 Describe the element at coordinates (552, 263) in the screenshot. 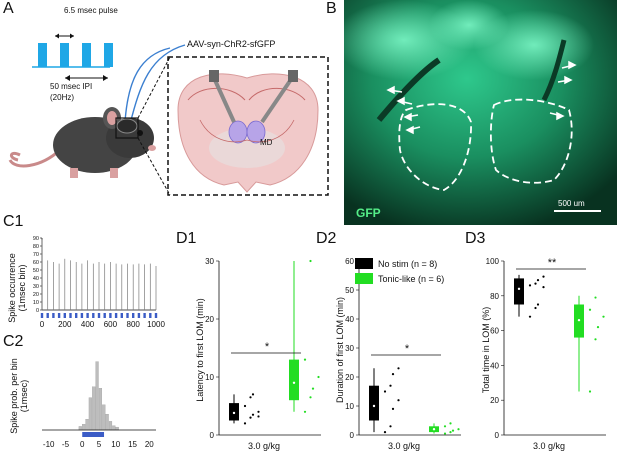

I see `significance-label: **` at that location.